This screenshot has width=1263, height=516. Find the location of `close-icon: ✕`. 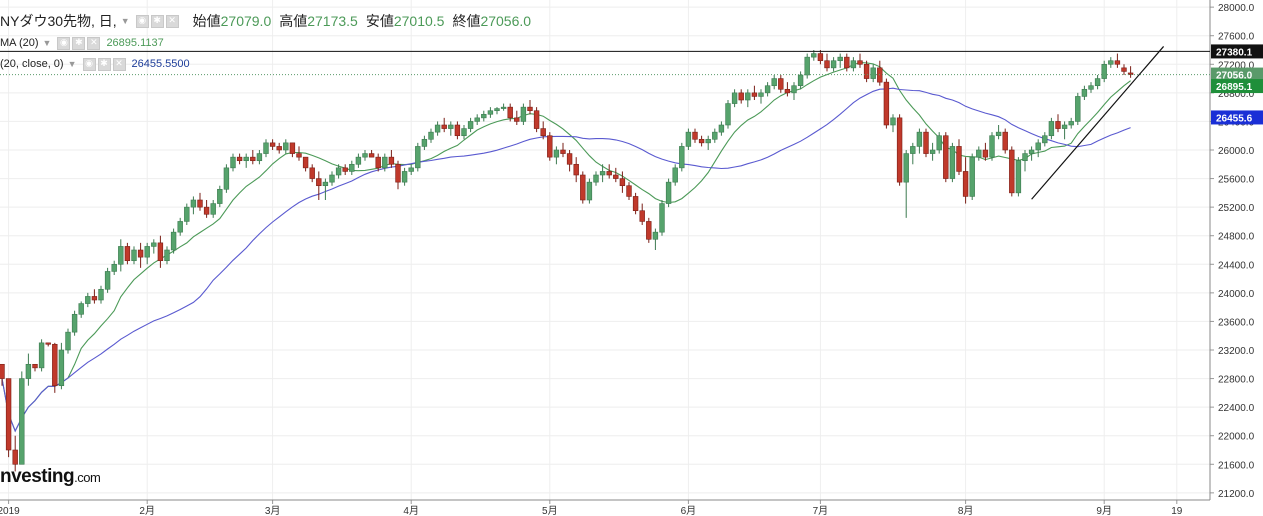

close-icon: ✕ is located at coordinates (119, 64).